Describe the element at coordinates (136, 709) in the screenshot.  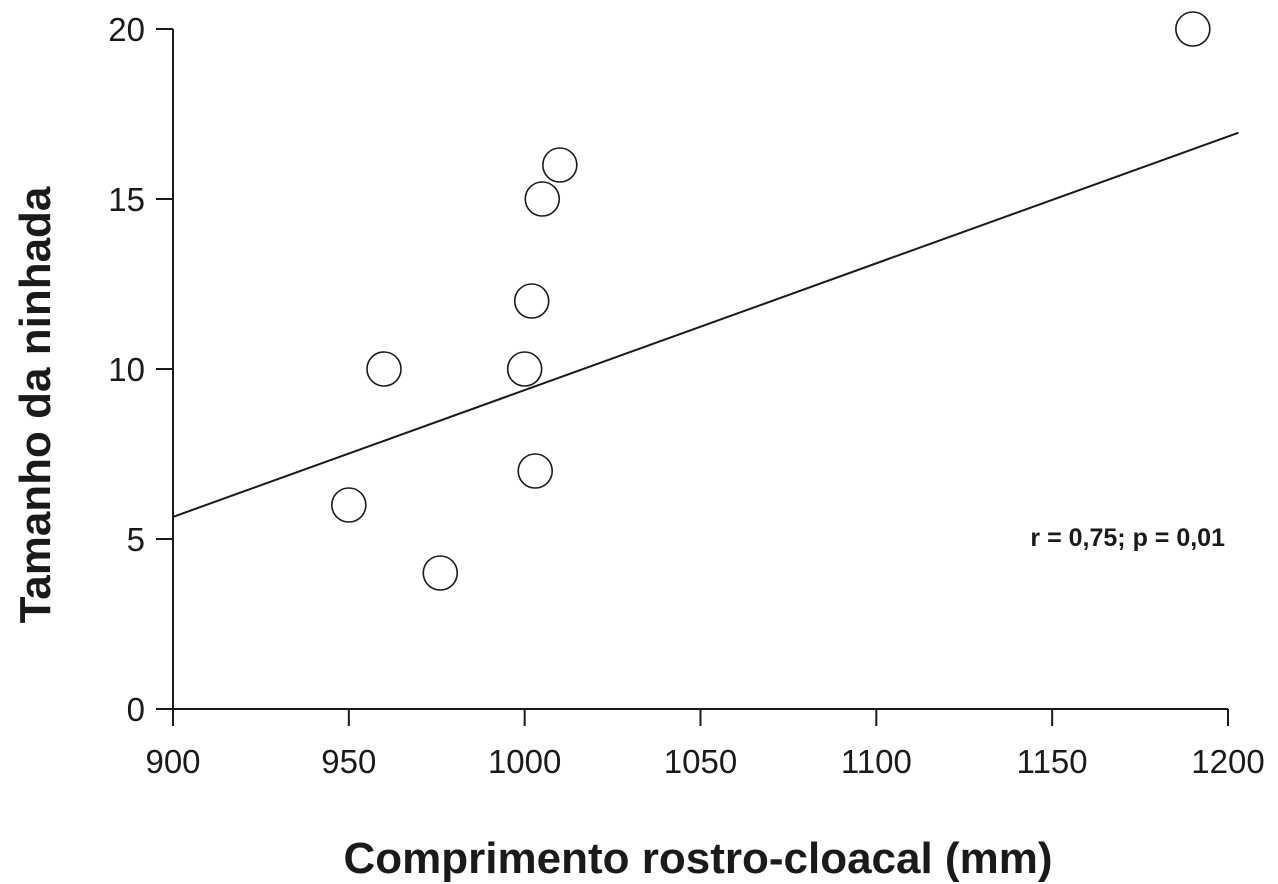
I see `y-tick-label: 0` at that location.